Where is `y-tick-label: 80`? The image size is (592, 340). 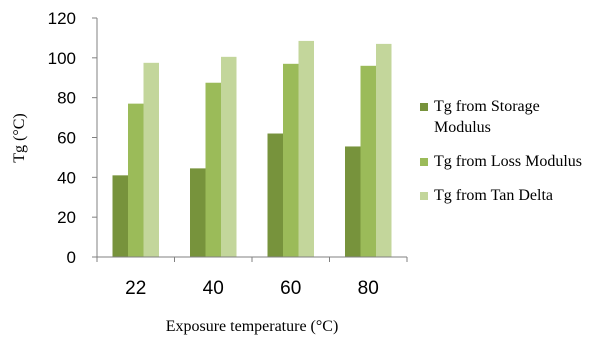 y-tick-label: 80 is located at coordinates (66, 98).